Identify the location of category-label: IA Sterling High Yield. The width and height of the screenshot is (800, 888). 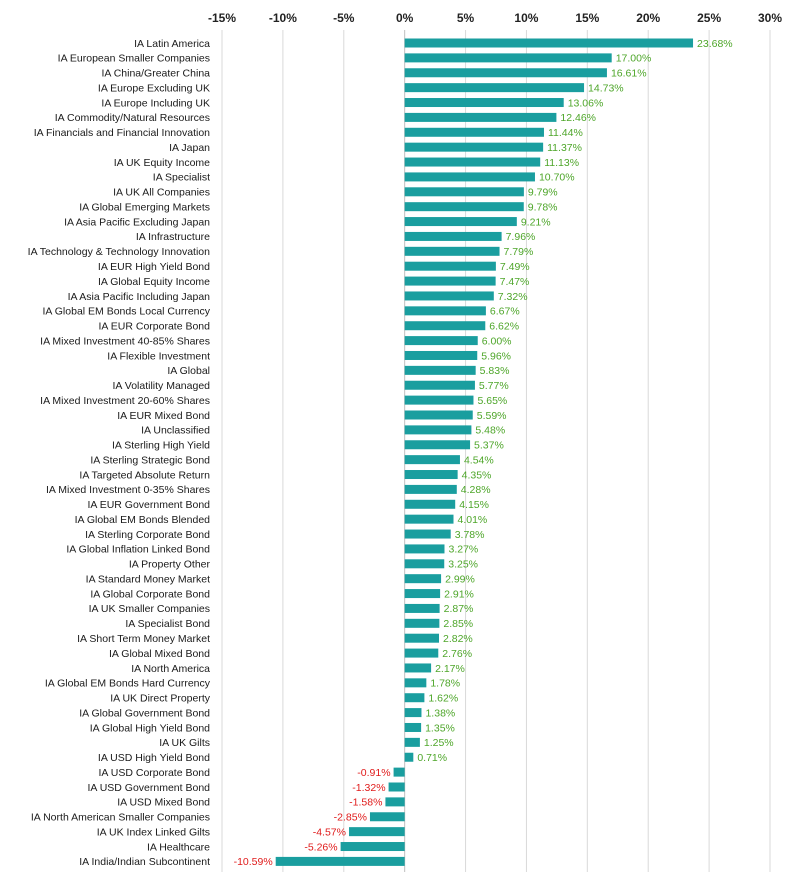
(161, 446).